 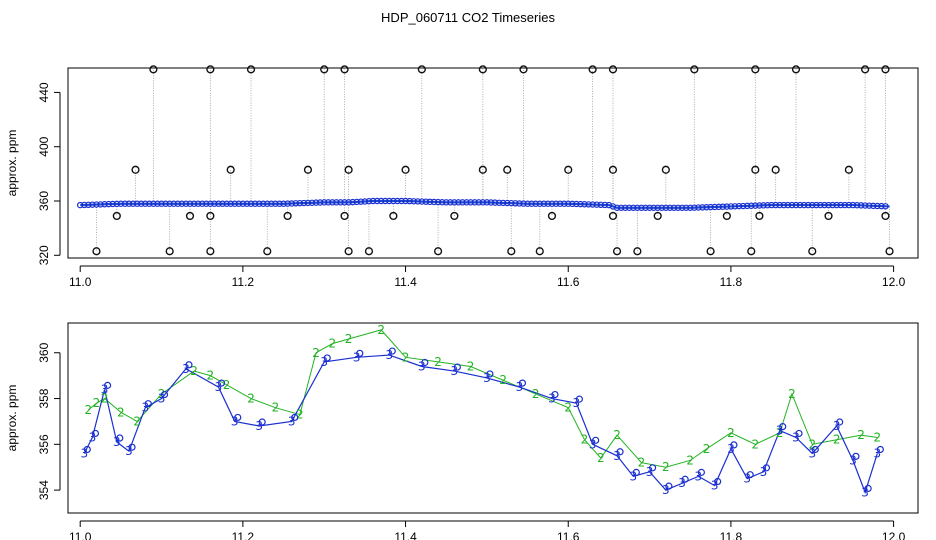 What do you see at coordinates (243, 535) in the screenshot?
I see `bottom-x-tick-label: 11.2` at bounding box center [243, 535].